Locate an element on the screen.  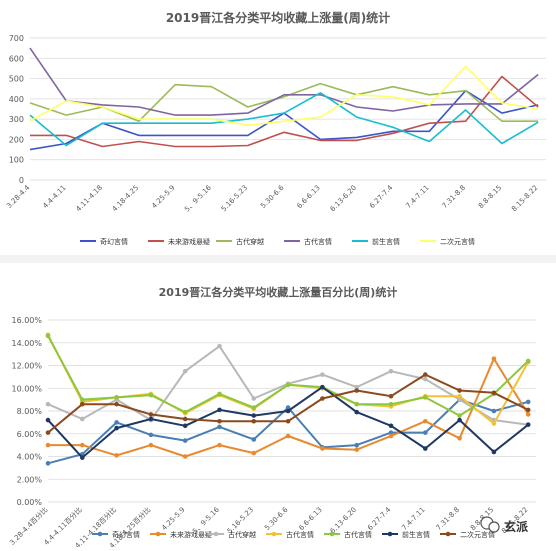
x-tick-label: 8.15-8.22 is located at coordinates (524, 198).